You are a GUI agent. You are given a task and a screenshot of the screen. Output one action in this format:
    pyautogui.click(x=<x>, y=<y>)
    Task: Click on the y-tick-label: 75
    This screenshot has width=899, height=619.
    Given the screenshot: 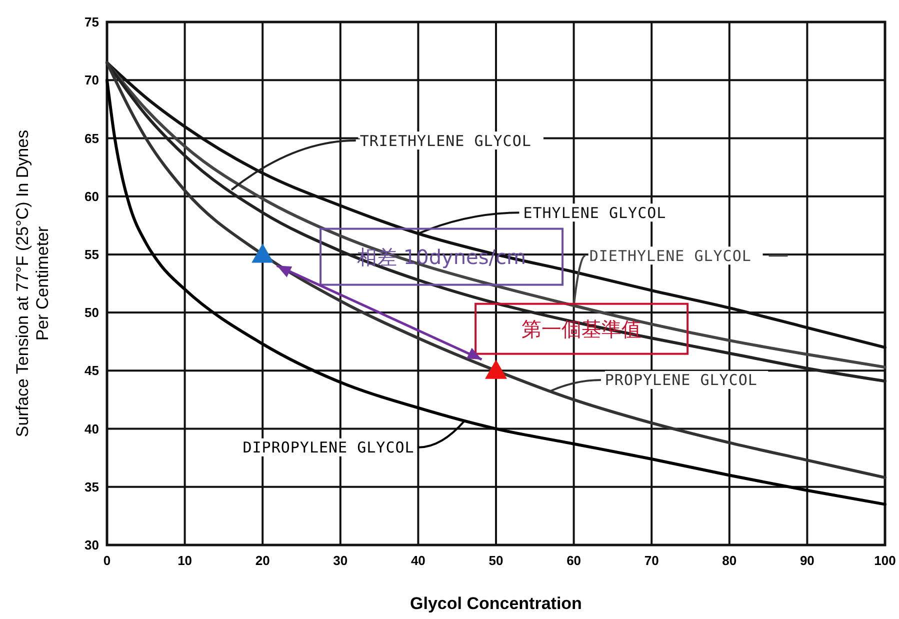 What is the action you would take?
    pyautogui.click(x=91, y=22)
    